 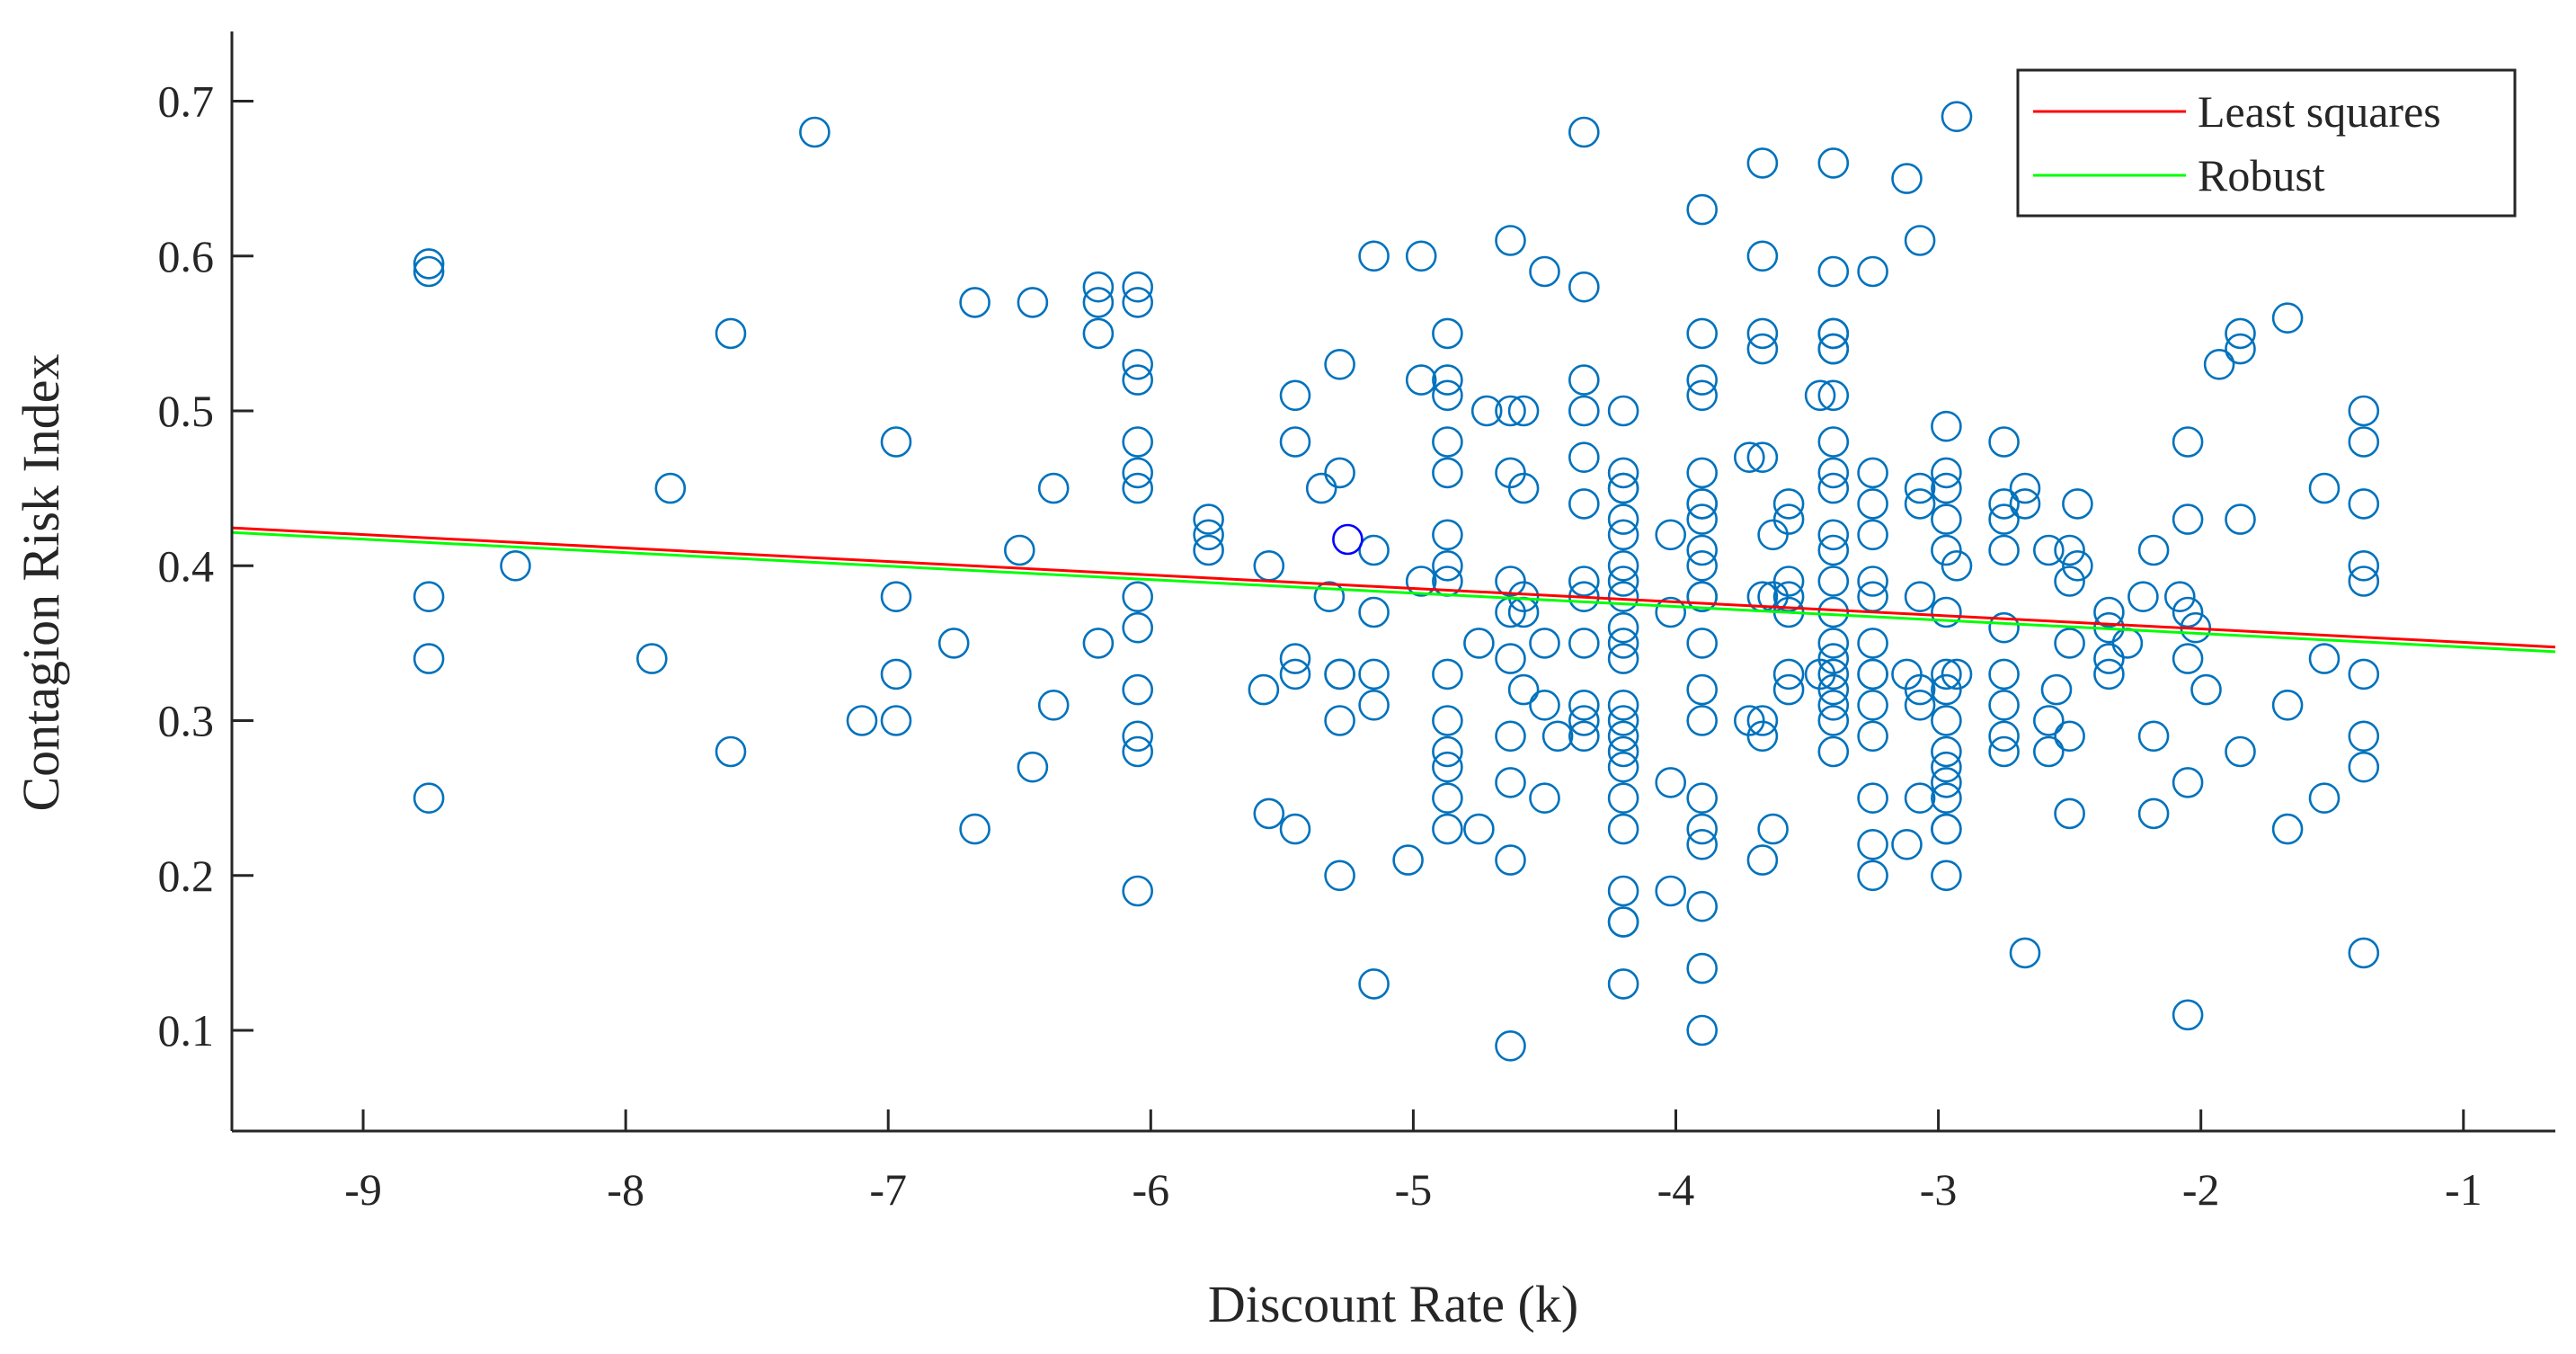 I want to click on x-axis-label: Discount Rate (k), so click(x=1393, y=1304).